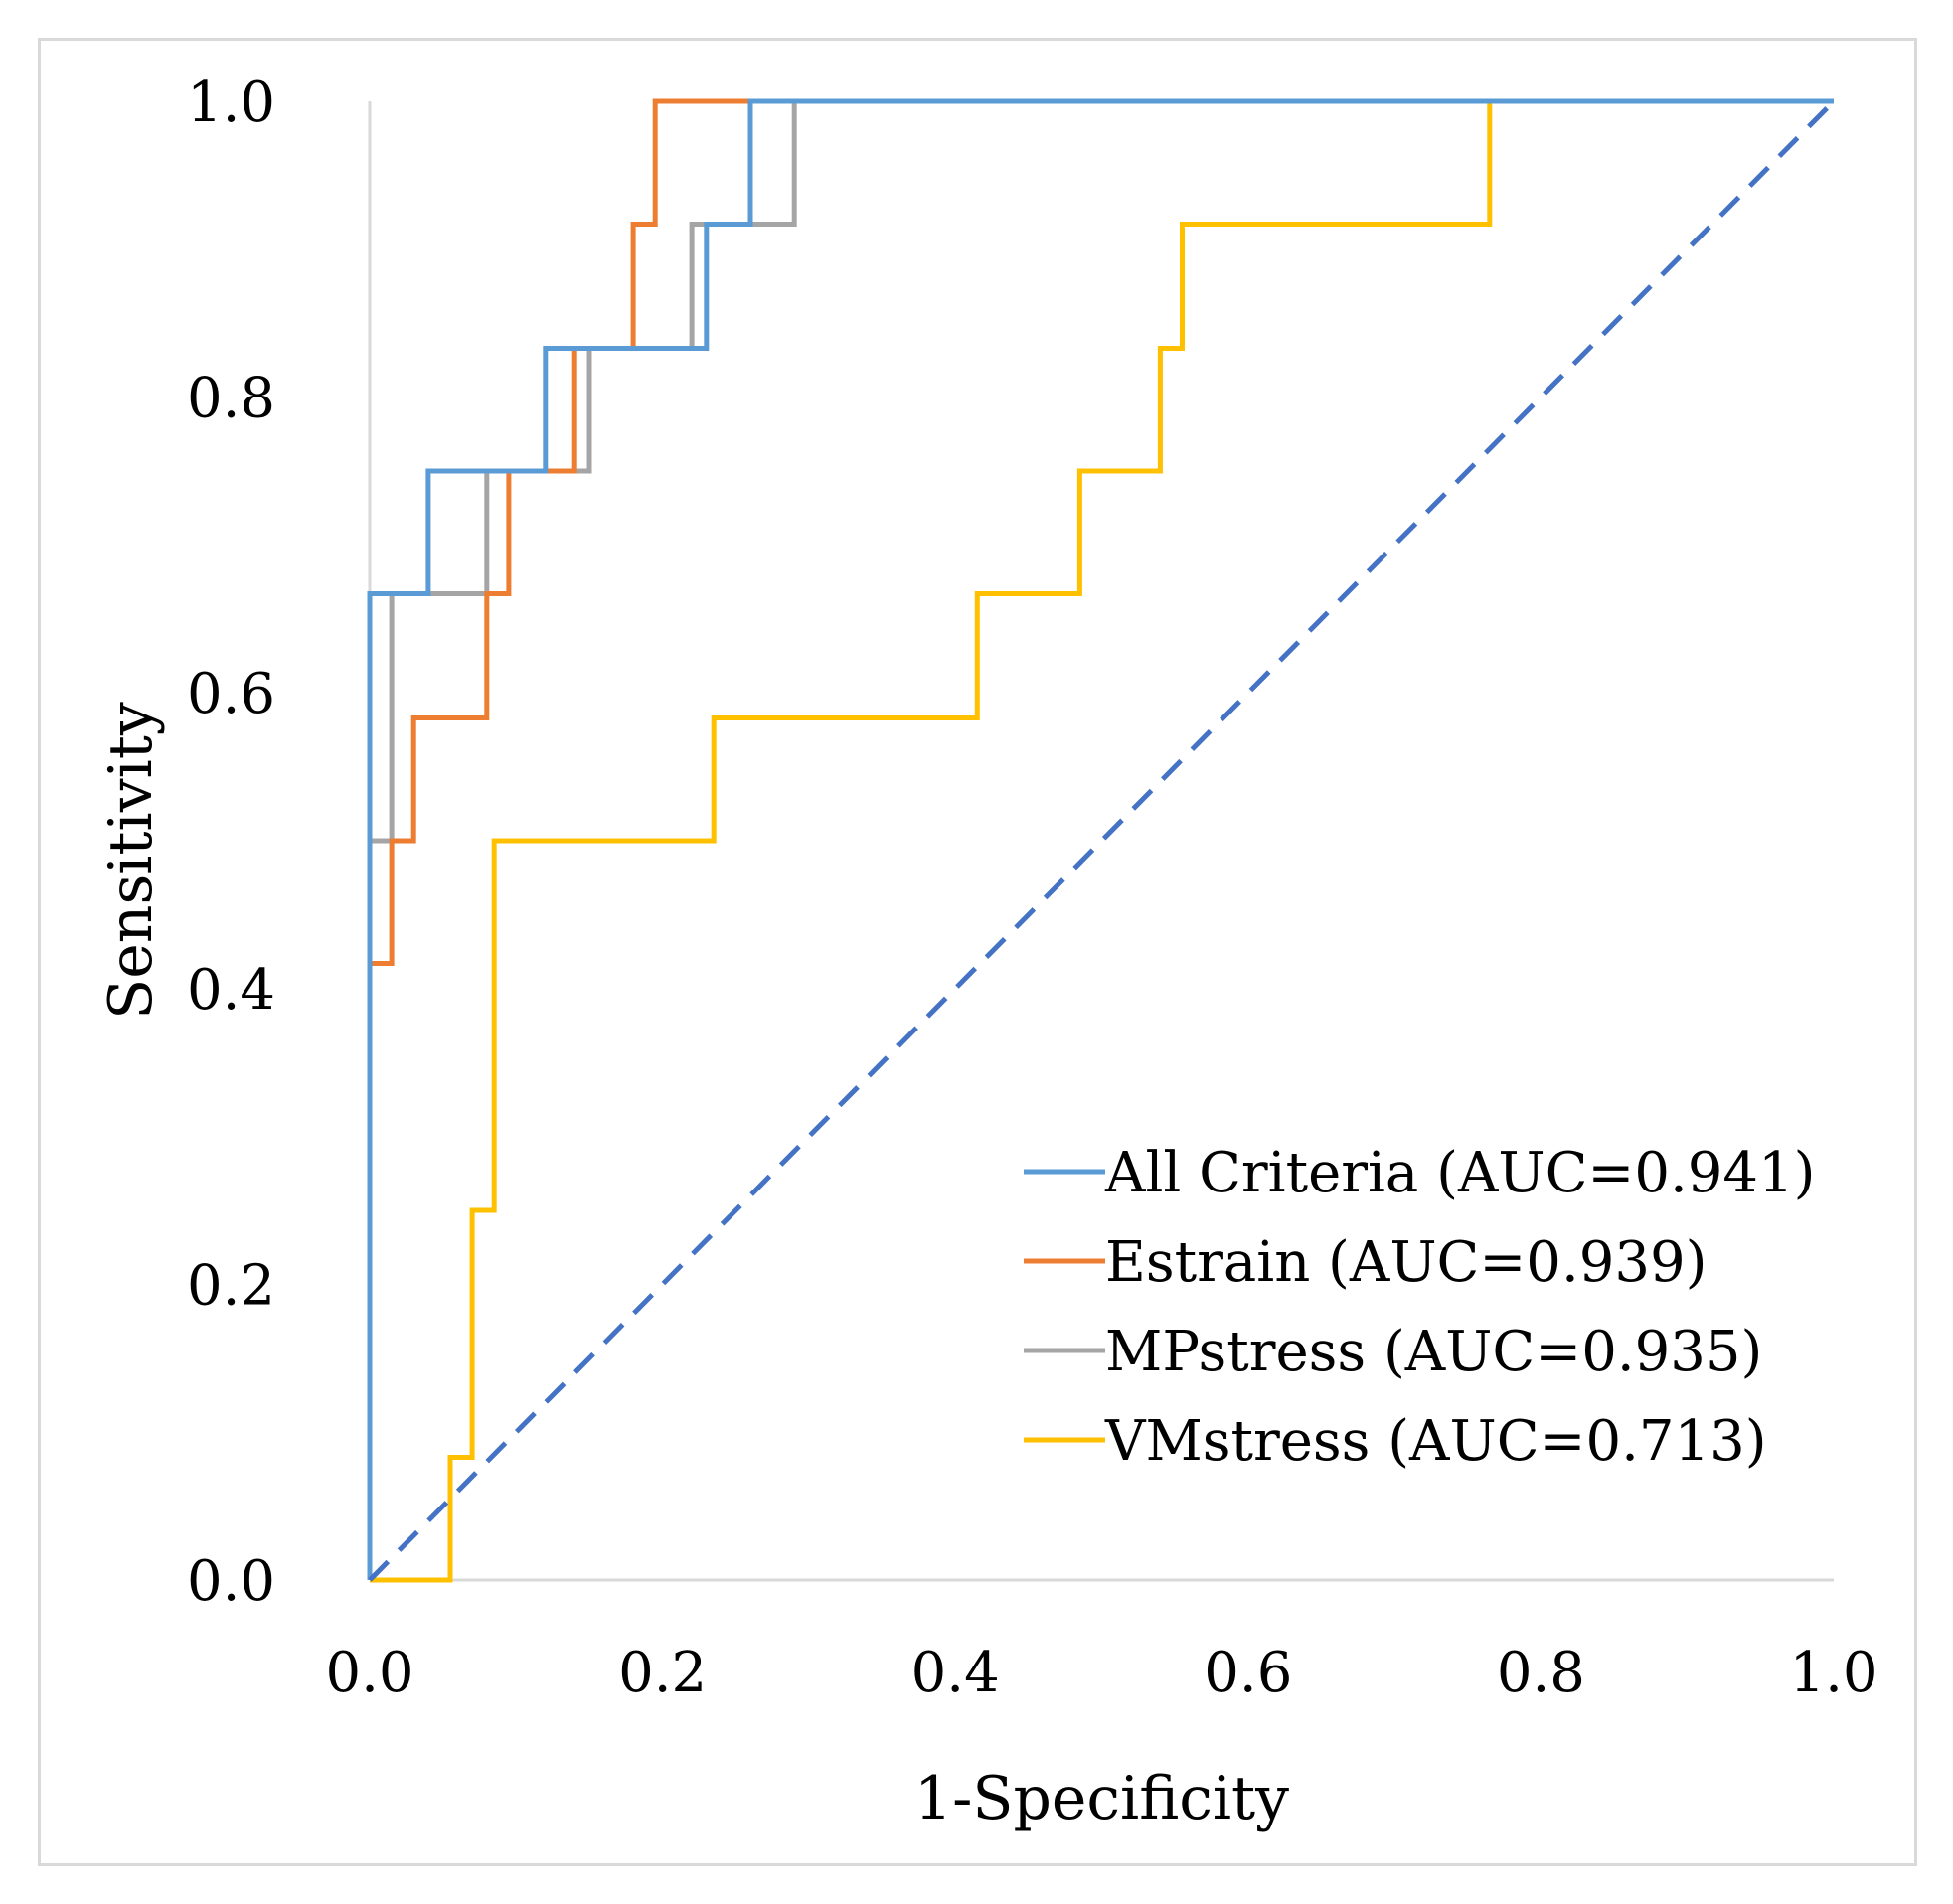 The image size is (1953, 1904). Describe the element at coordinates (1460, 1173) in the screenshot. I see `legend-label: All Criteria (AUC=0.941)` at that location.